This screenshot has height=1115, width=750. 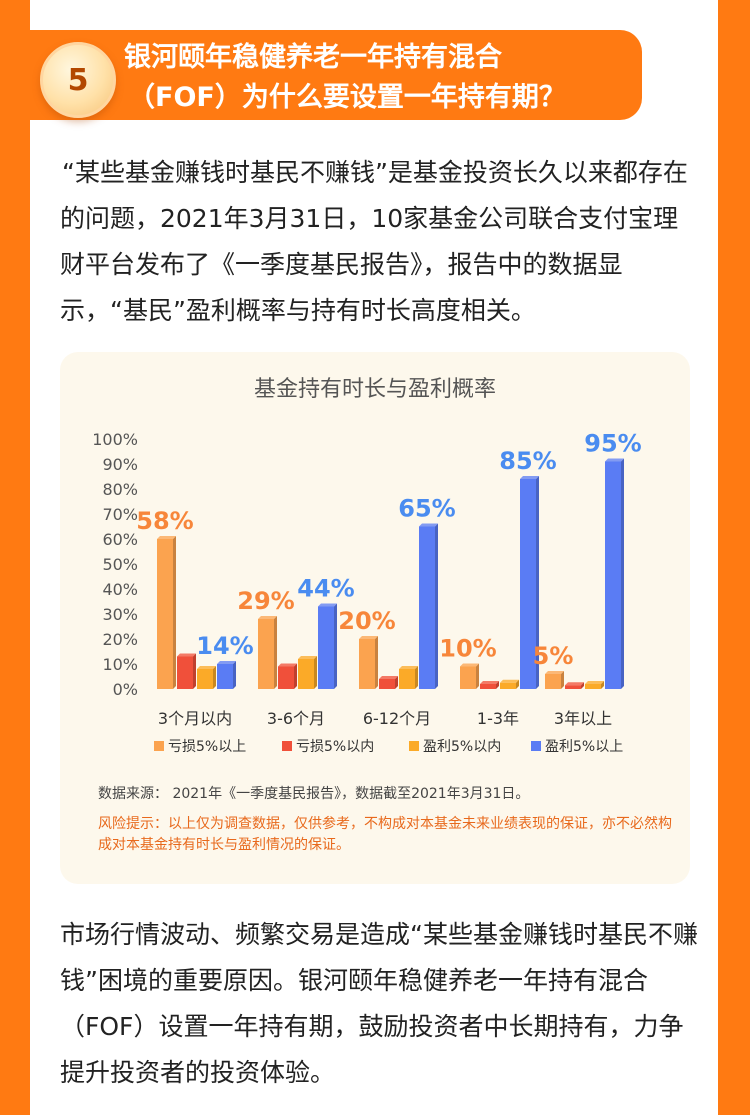 What do you see at coordinates (583, 718) in the screenshot?
I see `x-category-label: 3年以上` at bounding box center [583, 718].